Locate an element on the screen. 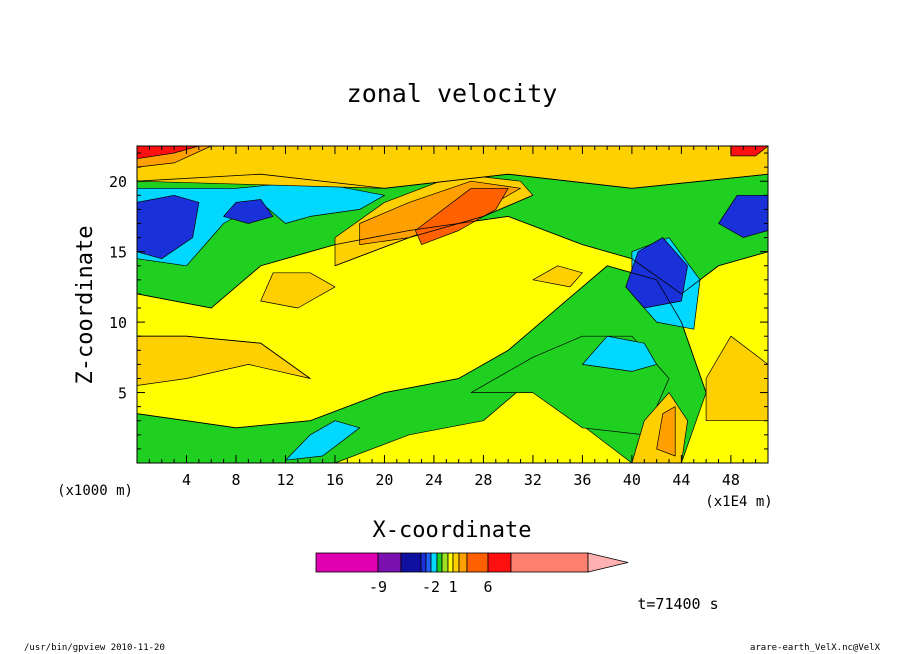 The image size is (904, 654). x-tick-label-20: 20 is located at coordinates (384, 480).